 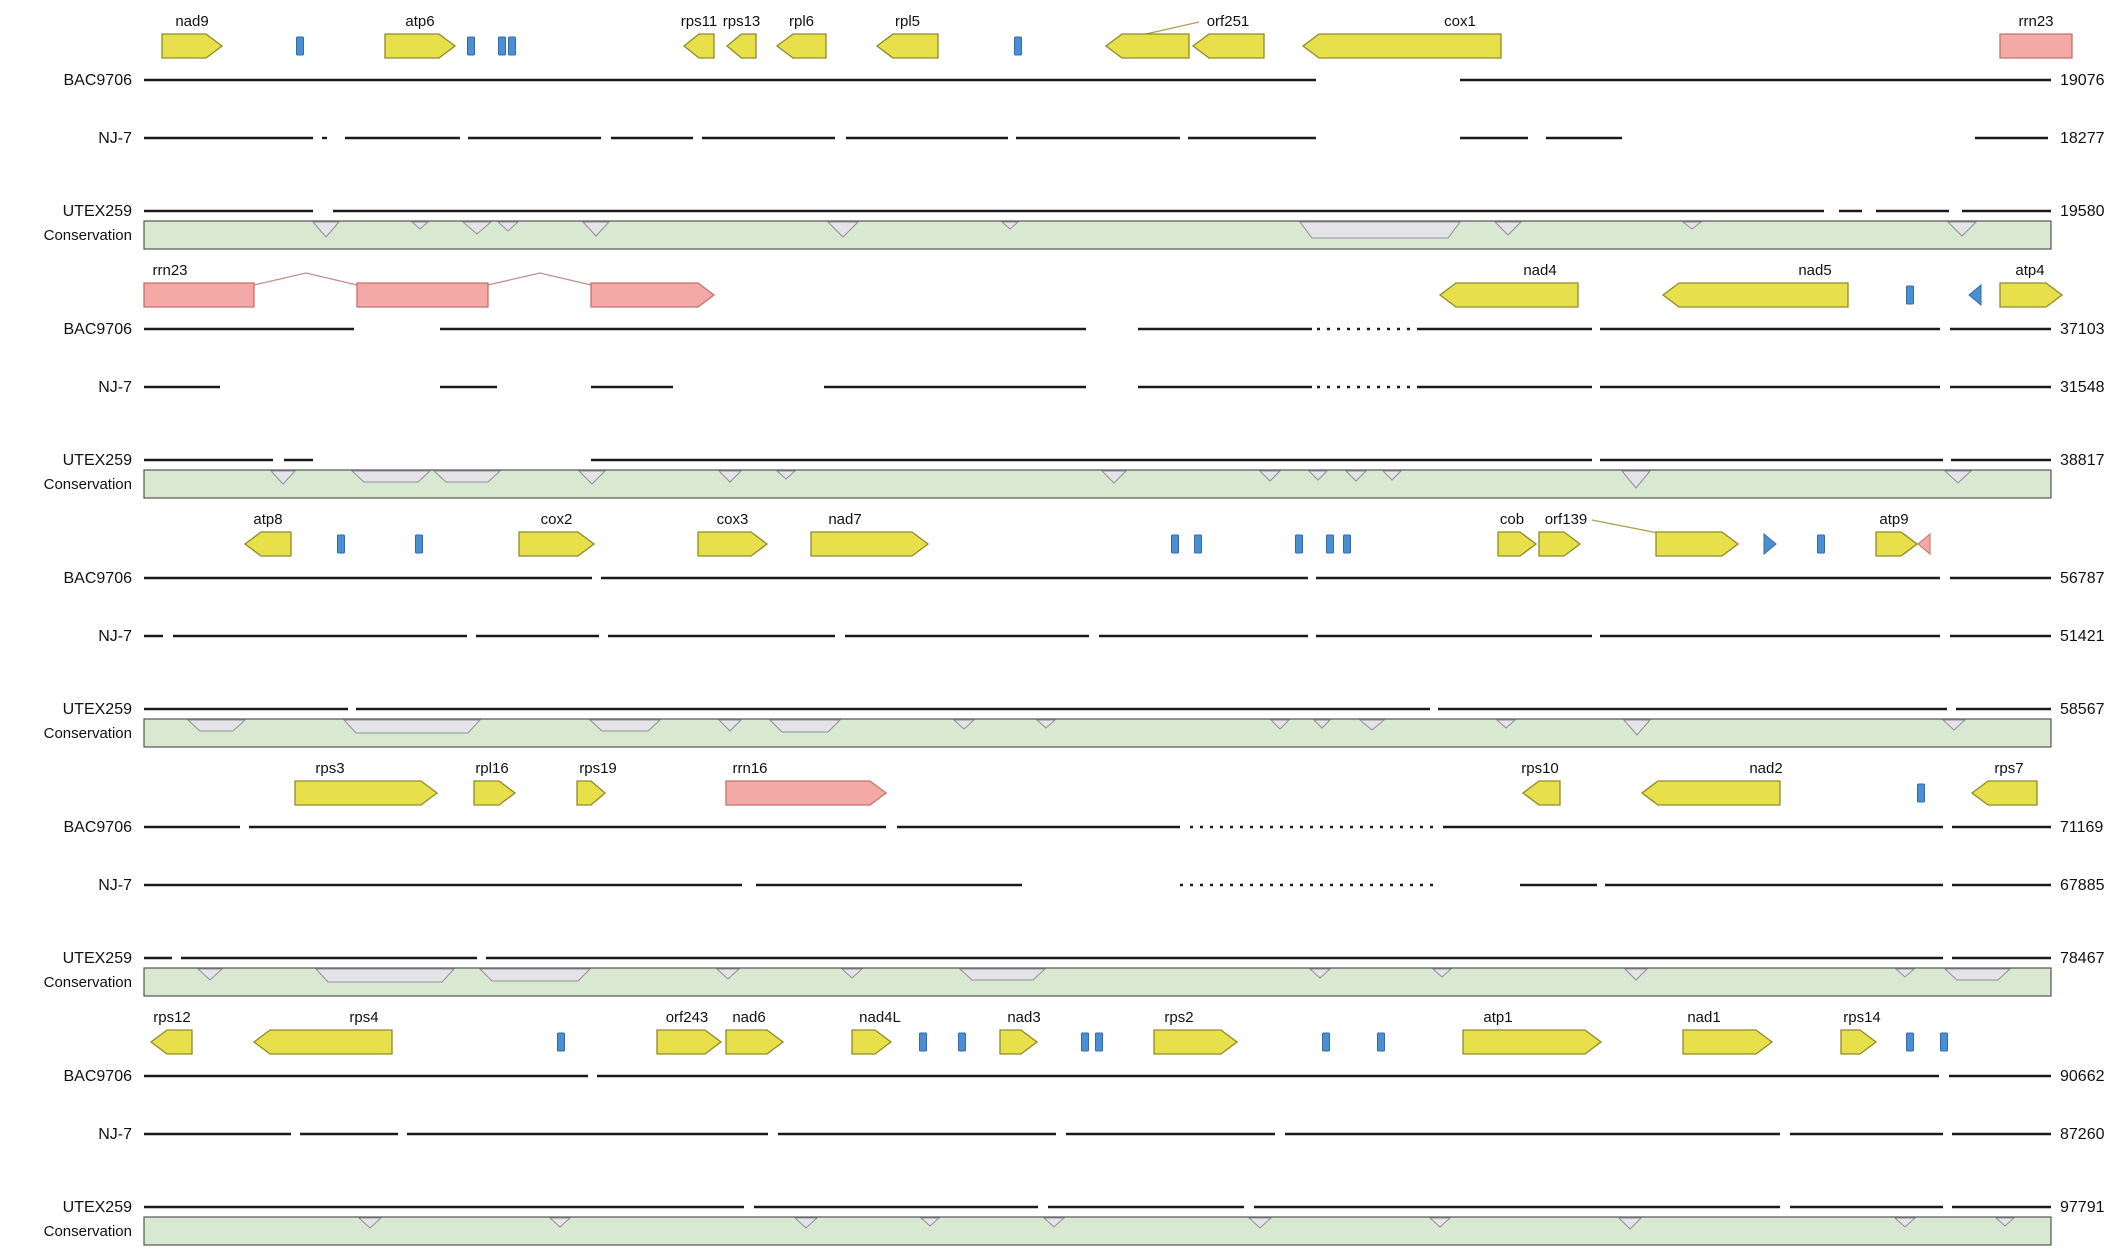 What do you see at coordinates (2082, 958) in the screenshot?
I see `coordinate-label: 78467` at bounding box center [2082, 958].